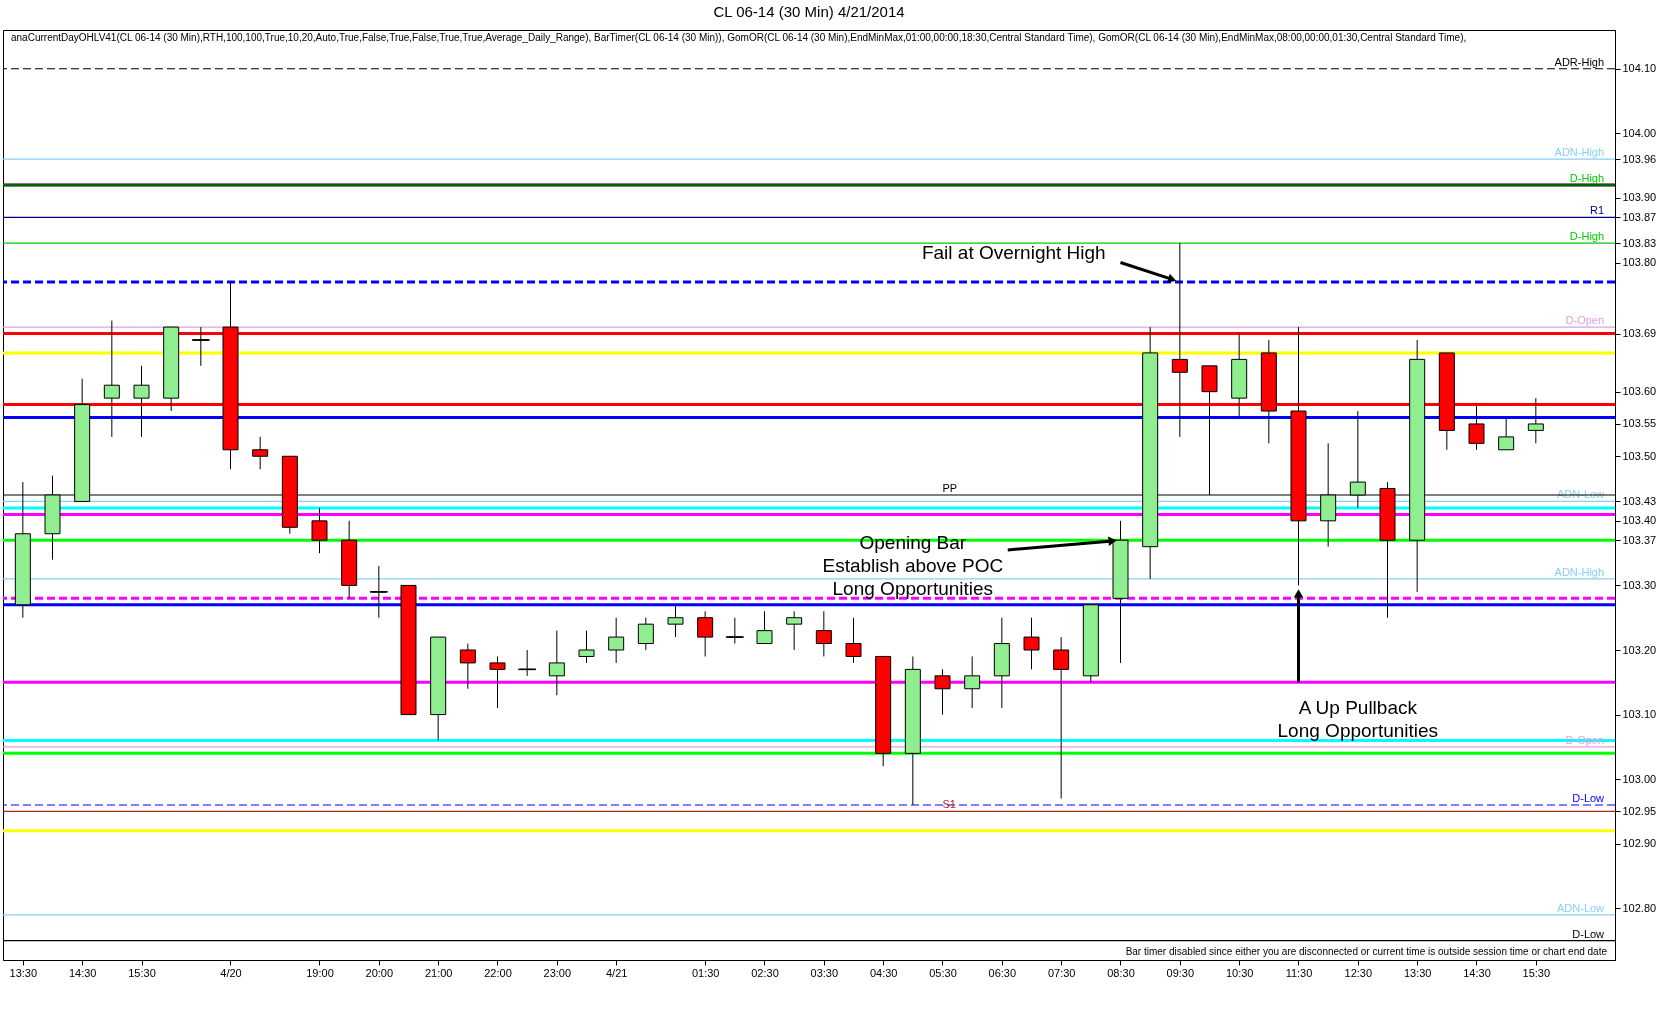 The width and height of the screenshot is (1680, 1025). What do you see at coordinates (739, 37) in the screenshot?
I see `annotation: anaCurrentDayOHLV41(CL 06-14 (30 Min),RTH,100,100,True,10,20,Auto,True,False,True,False,True,True,Average_Daily_Range), BarTimer(CL 06-14 (30 Min)), GomOR(CL 06-14 (30 Min),EndMinMax,01:00,00:00,18:30,Central Standard Time), GomOR(CL 06-14 (30 Min),EndMinMax,08:00,00:00,01:30,Central Standard Time),` at bounding box center [739, 37].